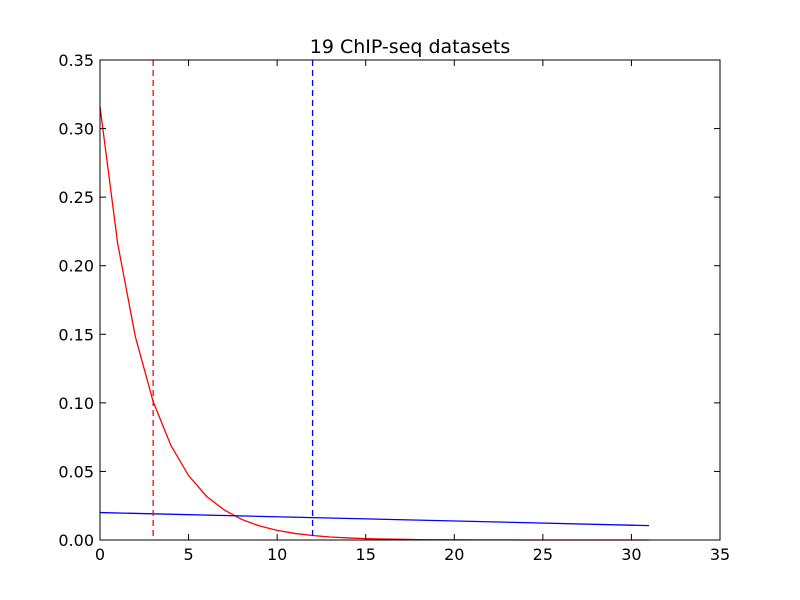 Image resolution: width=800 pixels, height=600 pixels. Describe the element at coordinates (76, 266) in the screenshot. I see `y-tick-label: 0.20` at that location.